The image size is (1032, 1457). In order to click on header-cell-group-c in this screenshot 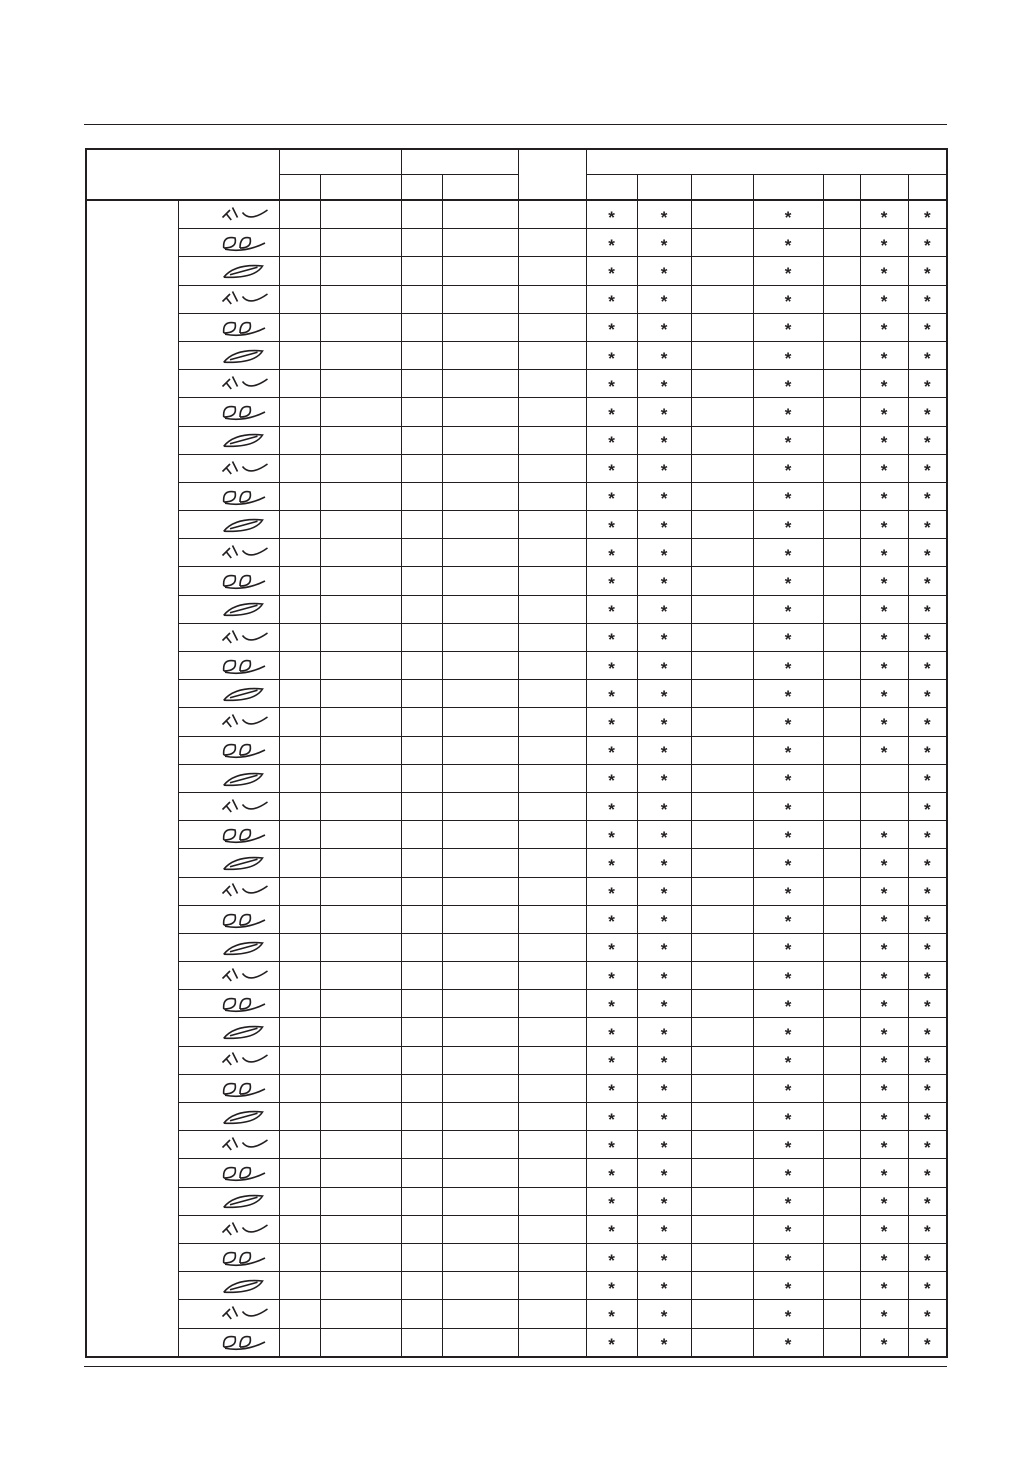, I will do `click(766, 161)`.